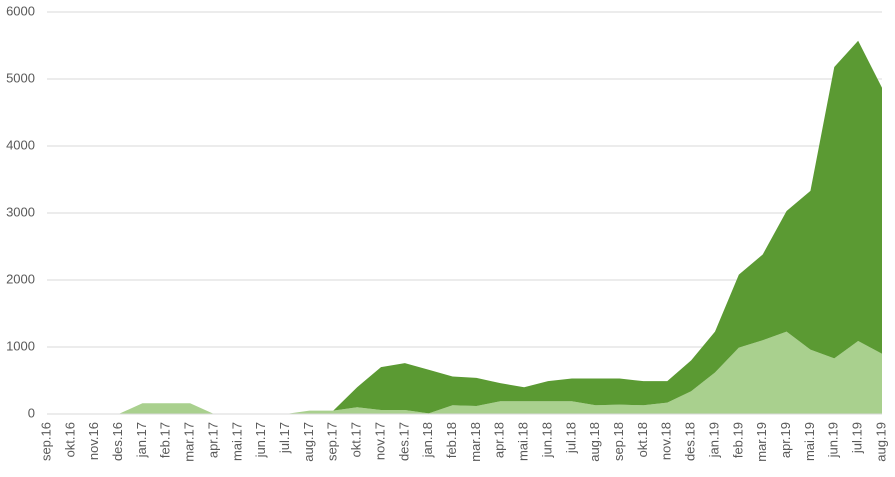  I want to click on x-tick-label: jun.18, so click(546, 440).